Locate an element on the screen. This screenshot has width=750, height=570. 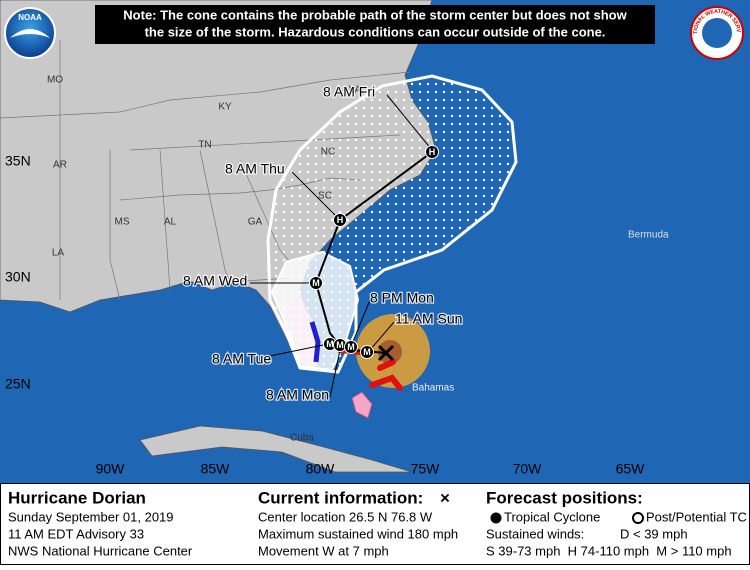
lat-label: 25N is located at coordinates (18, 384).